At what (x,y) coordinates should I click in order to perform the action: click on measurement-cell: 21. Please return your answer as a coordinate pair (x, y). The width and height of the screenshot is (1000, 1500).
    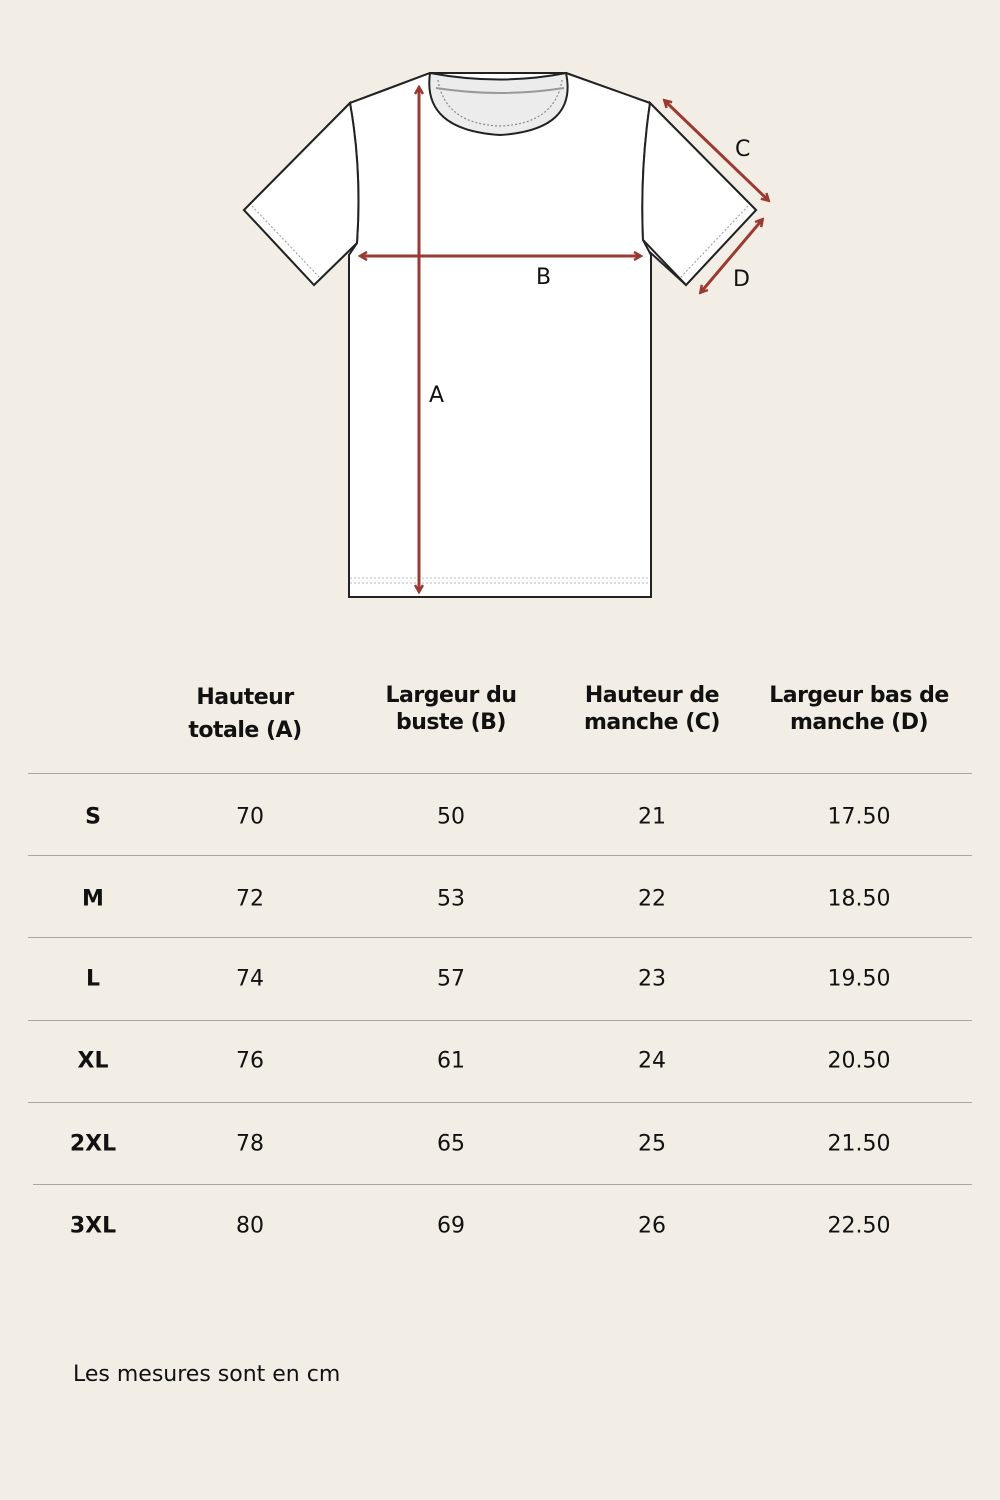
    Looking at the image, I should click on (652, 817).